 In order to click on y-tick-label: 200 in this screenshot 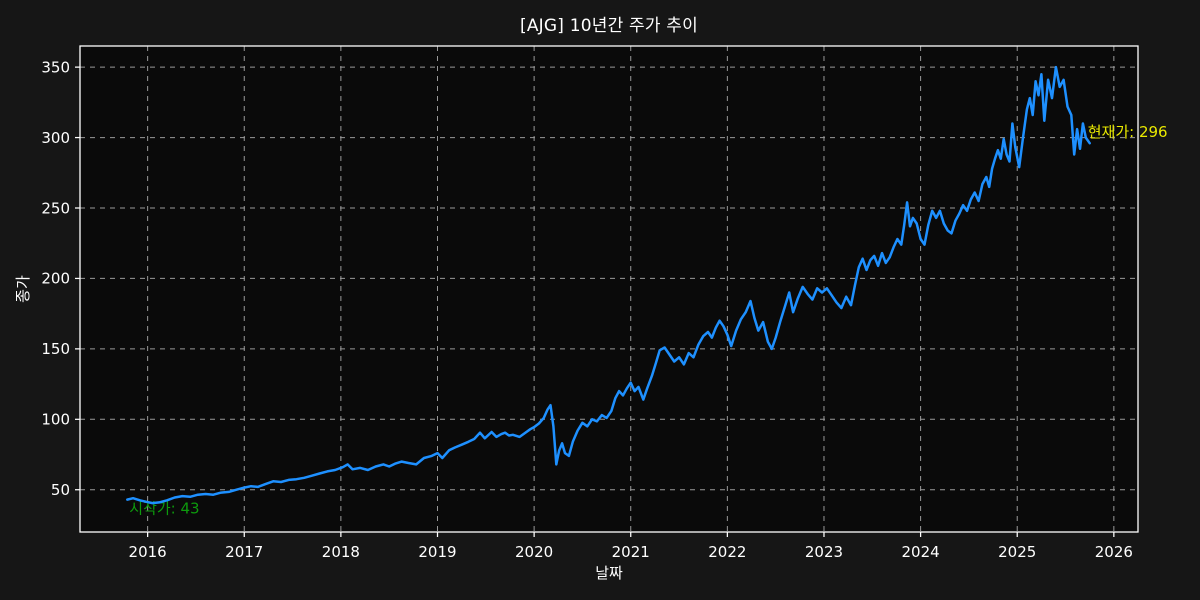, I will do `click(55, 279)`.